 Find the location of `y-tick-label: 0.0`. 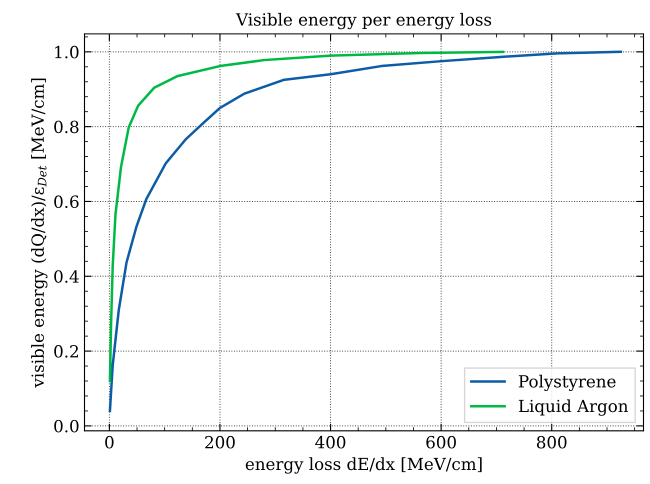

y-tick-label: 0.0 is located at coordinates (66, 426).